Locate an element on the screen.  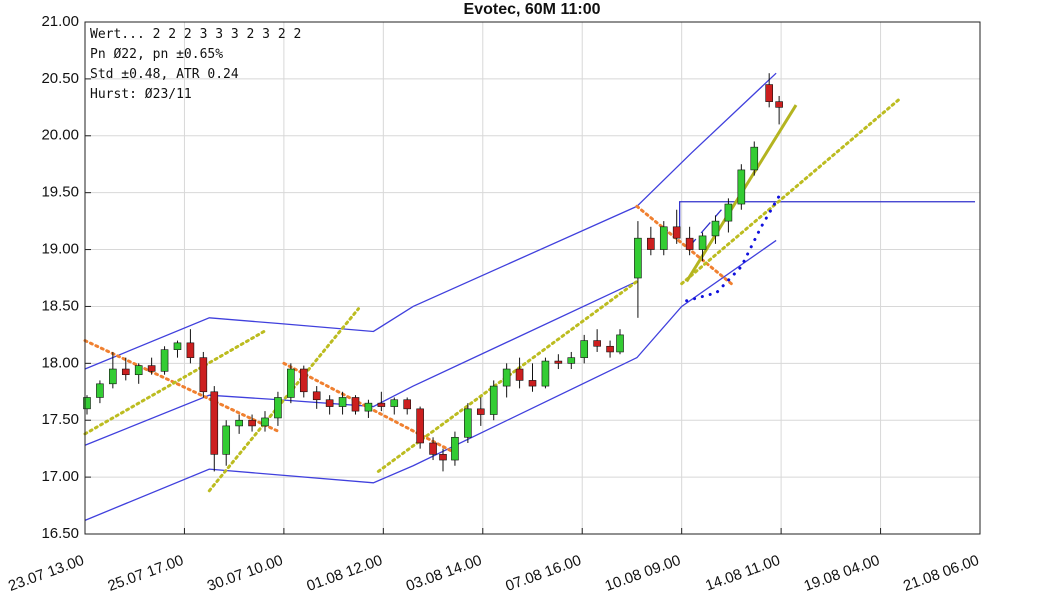
annotation: Wert... 2 2 2 3 3 3 2 3 2 2 is located at coordinates (195, 34).